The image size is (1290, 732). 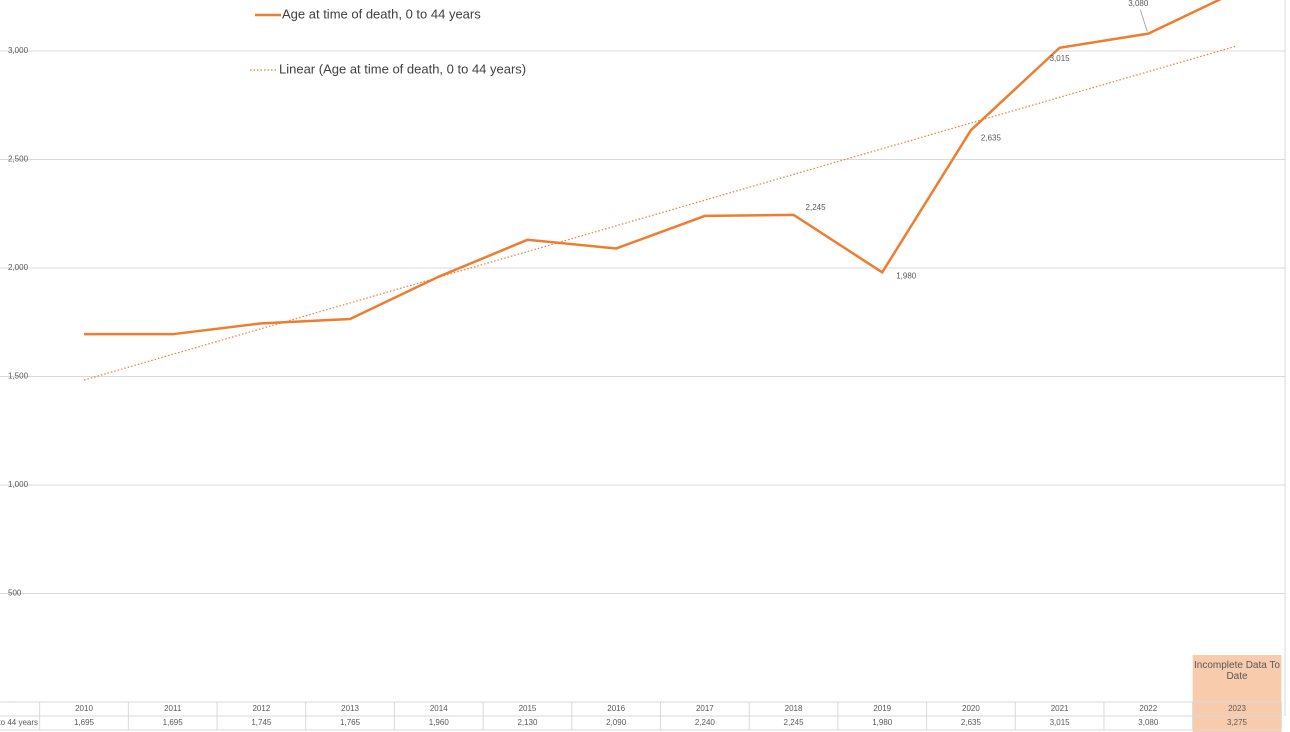 What do you see at coordinates (1237, 671) in the screenshot?
I see `incomplete-note: Incomplete Data To Date` at bounding box center [1237, 671].